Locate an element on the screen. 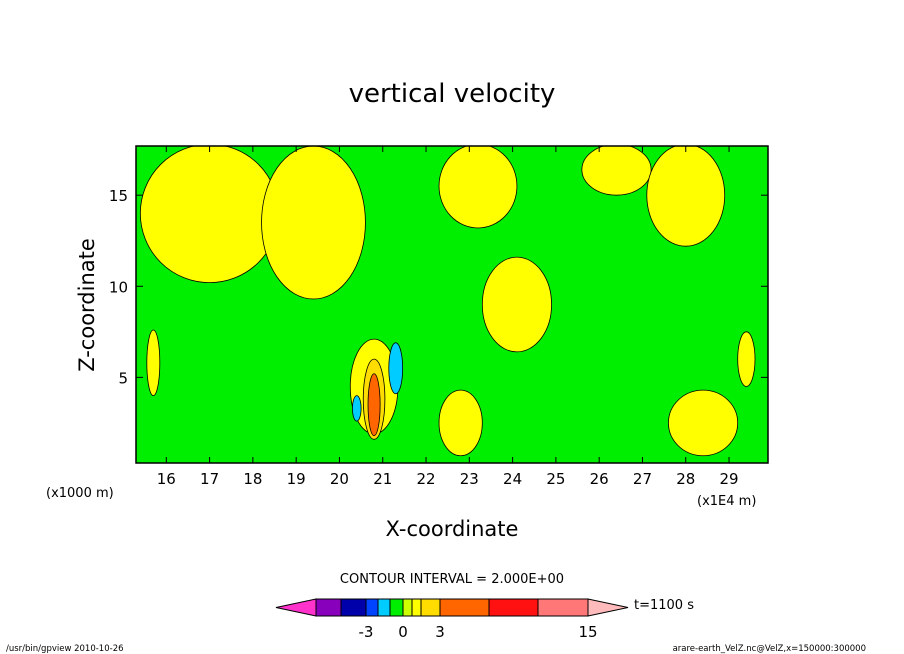 The height and width of the screenshot is (654, 904). x-tick-label: 23 is located at coordinates (469, 479).